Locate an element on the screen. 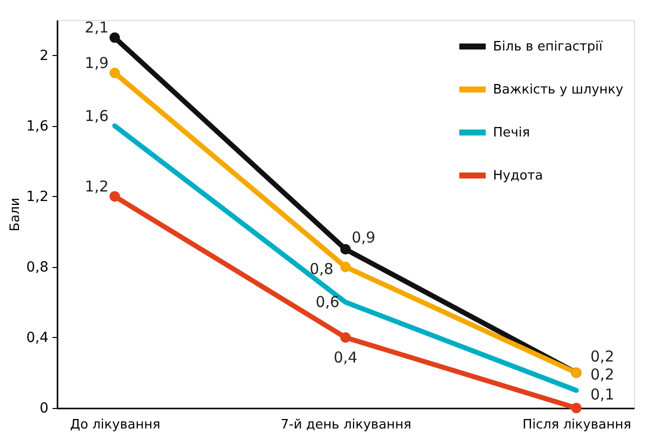 Image resolution: width=646 pixels, height=439 pixels. data-label: 1,9 is located at coordinates (96, 63).